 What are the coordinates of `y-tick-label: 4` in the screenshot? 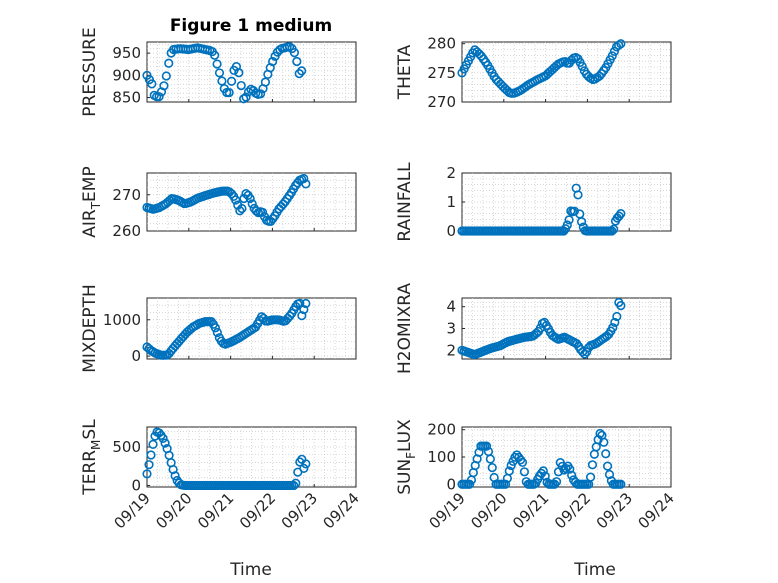 It's located at (451, 307).